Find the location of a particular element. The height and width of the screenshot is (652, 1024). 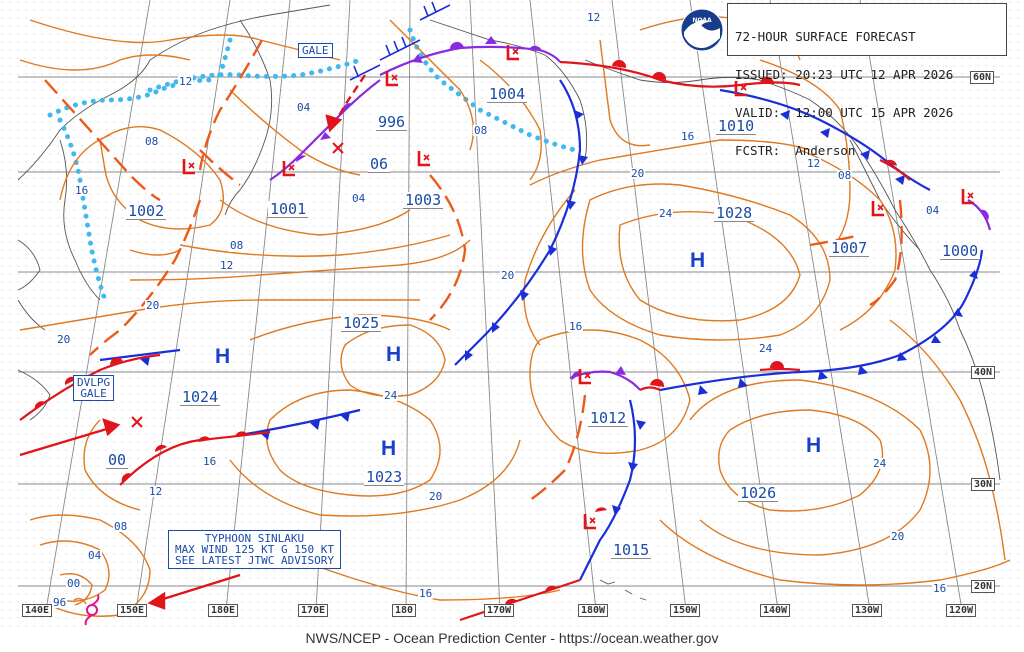

longitude-label: 180E is located at coordinates (223, 610).